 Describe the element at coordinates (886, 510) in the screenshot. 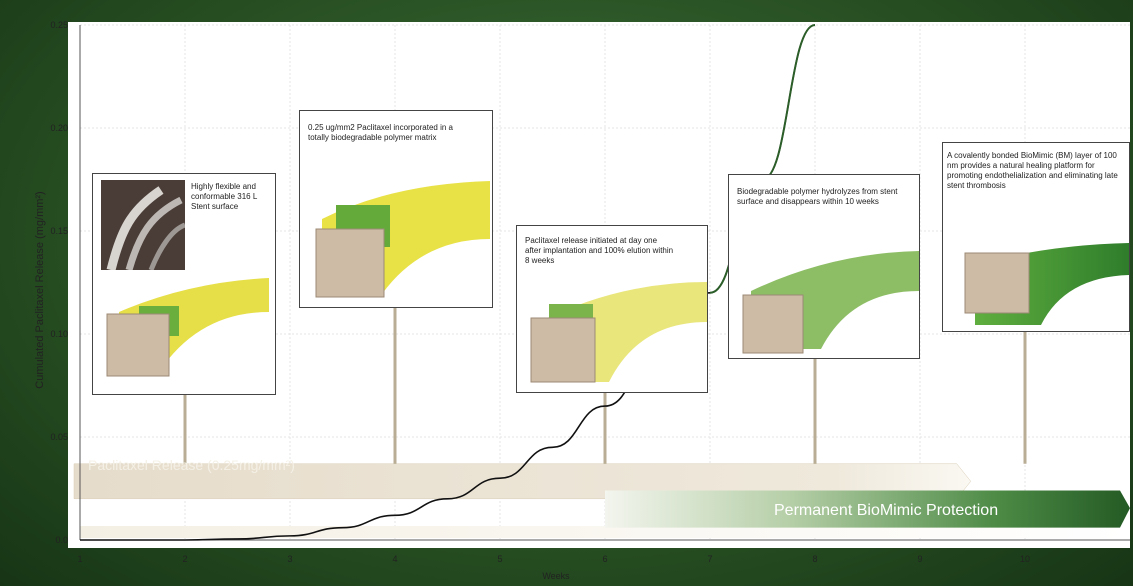

I see `band-label-protection: Permanent BioMimic Protection` at that location.